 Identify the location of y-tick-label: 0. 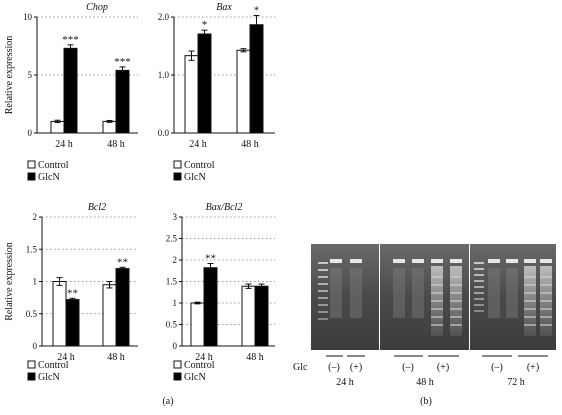
(35, 346).